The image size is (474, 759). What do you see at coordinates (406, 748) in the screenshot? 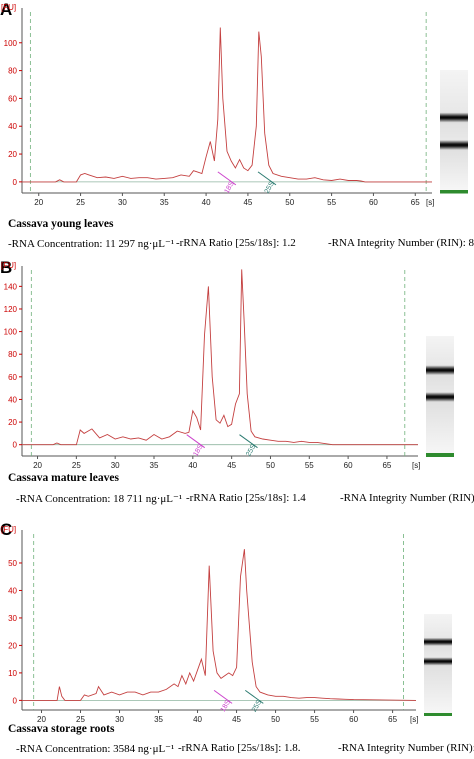
I see `rin-value: -RNA Integrity Number (RIN): 8.1` at bounding box center [406, 748].